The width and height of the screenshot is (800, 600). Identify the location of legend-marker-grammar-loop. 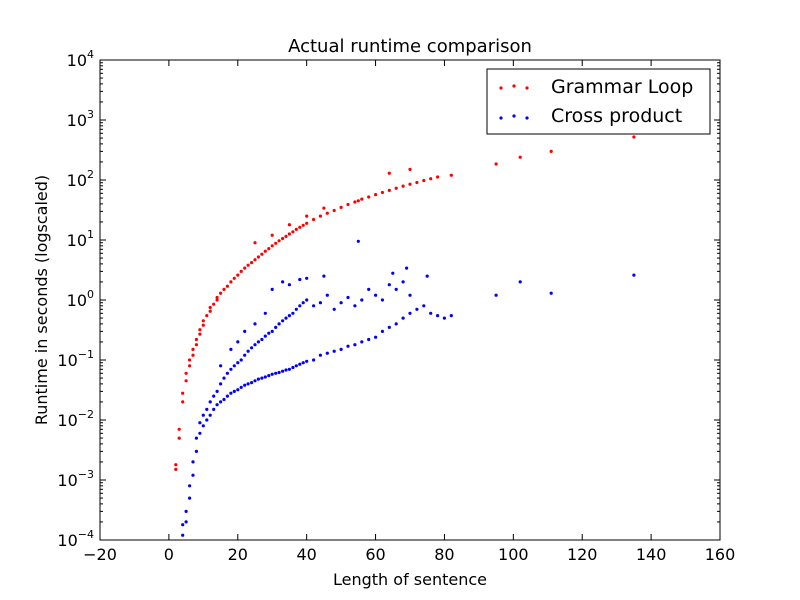
(514, 87).